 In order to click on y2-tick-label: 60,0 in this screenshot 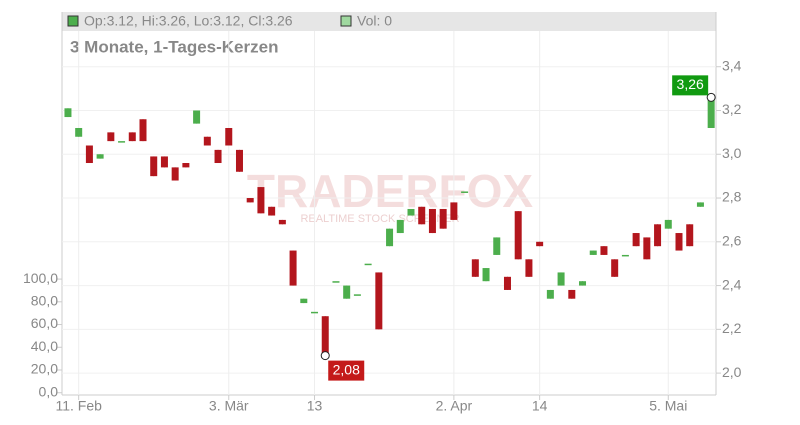, I will do `click(44, 323)`.